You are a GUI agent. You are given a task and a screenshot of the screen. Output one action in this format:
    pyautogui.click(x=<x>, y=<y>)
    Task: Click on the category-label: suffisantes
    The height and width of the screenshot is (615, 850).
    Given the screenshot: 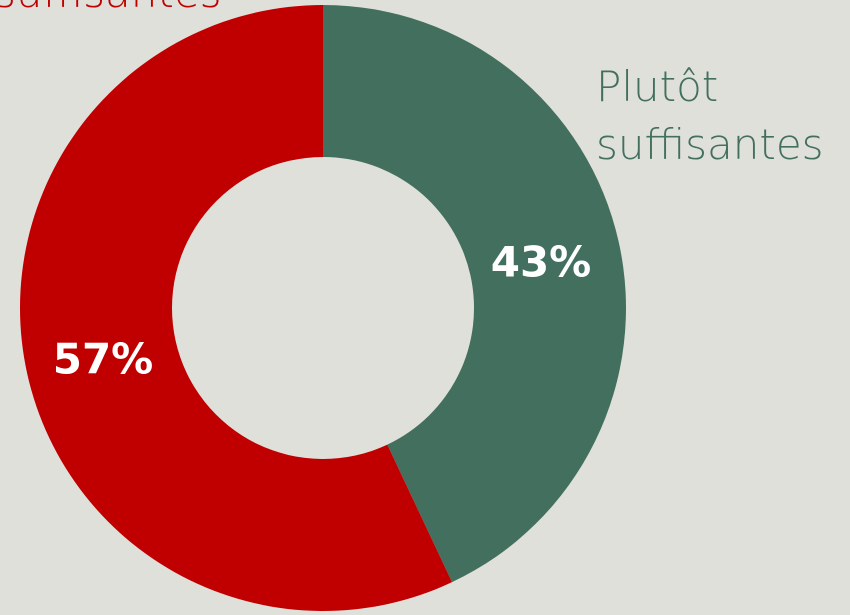 What is the action you would take?
    pyautogui.click(x=147, y=11)
    